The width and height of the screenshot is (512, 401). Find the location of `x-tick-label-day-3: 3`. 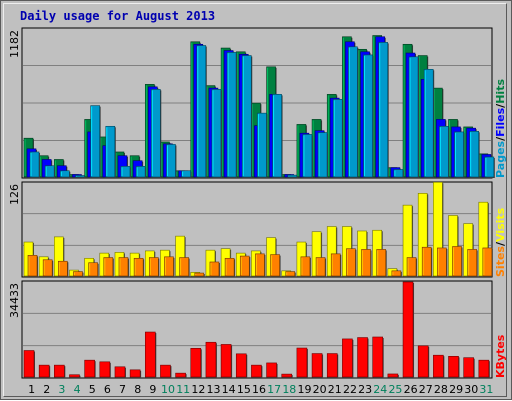

x-tick-label-day-3: 3 is located at coordinates (61, 389).